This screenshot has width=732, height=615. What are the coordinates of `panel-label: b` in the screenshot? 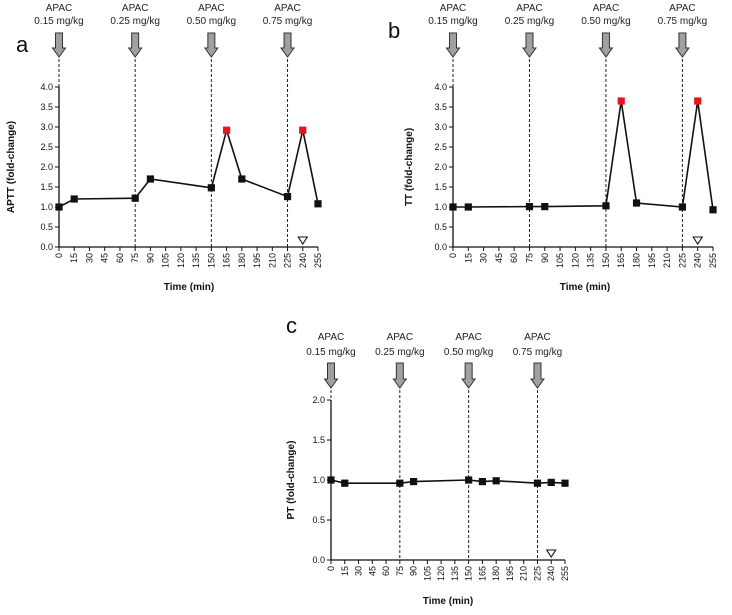 It's located at (394, 30).